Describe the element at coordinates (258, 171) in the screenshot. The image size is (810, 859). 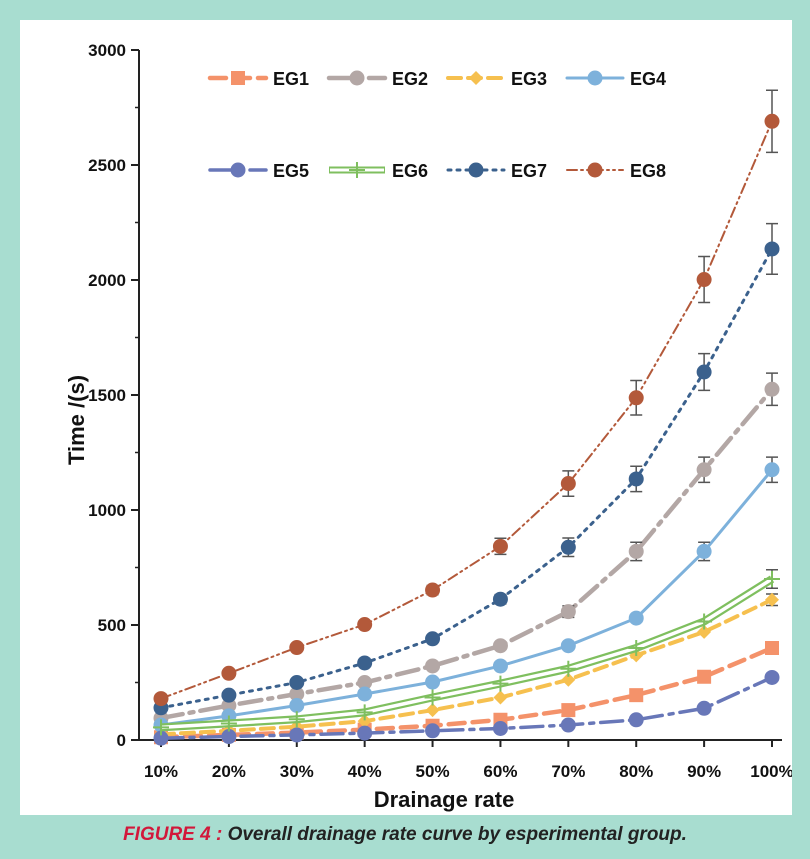
I see `legend-item-eg5: EG5` at that location.